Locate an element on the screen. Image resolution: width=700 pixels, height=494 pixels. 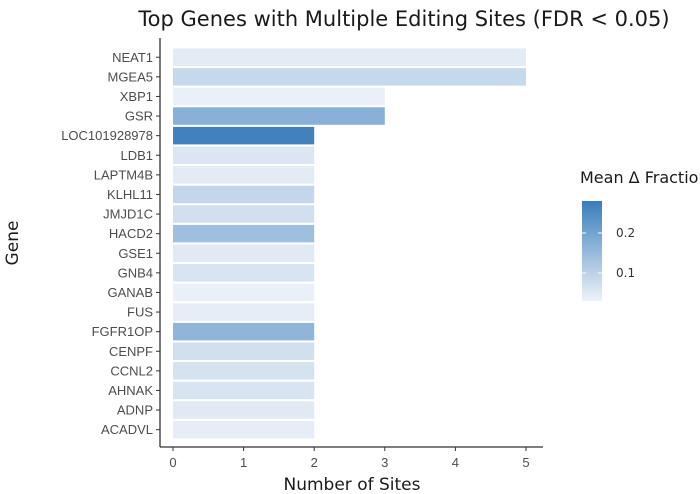
y-tick-label: GSR is located at coordinates (139, 116).